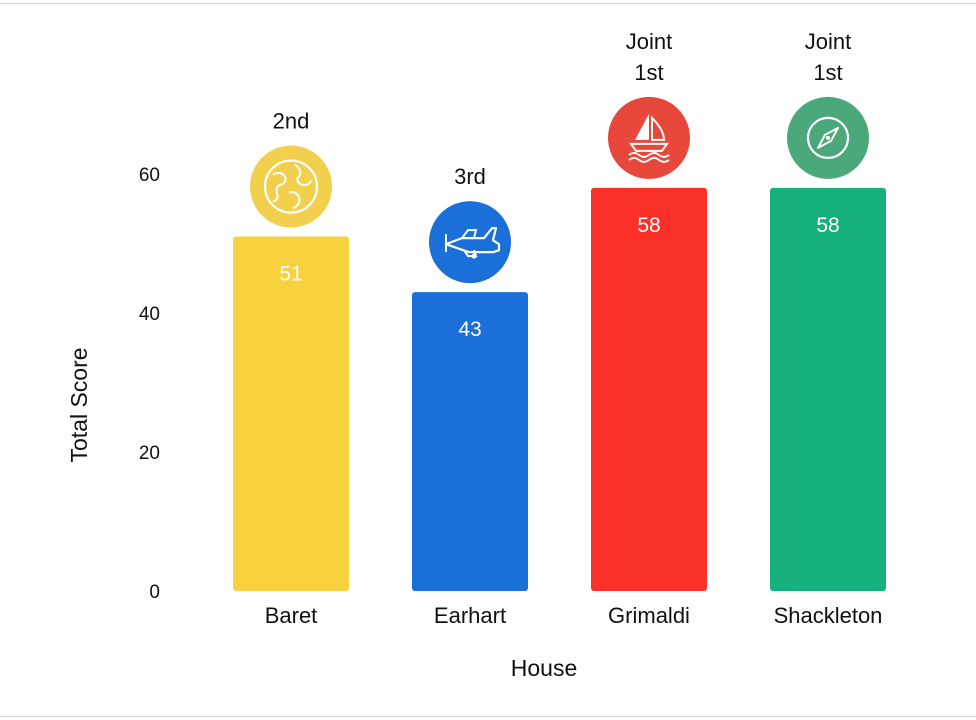 This screenshot has height=720, width=976. I want to click on compass-icon, so click(828, 137).